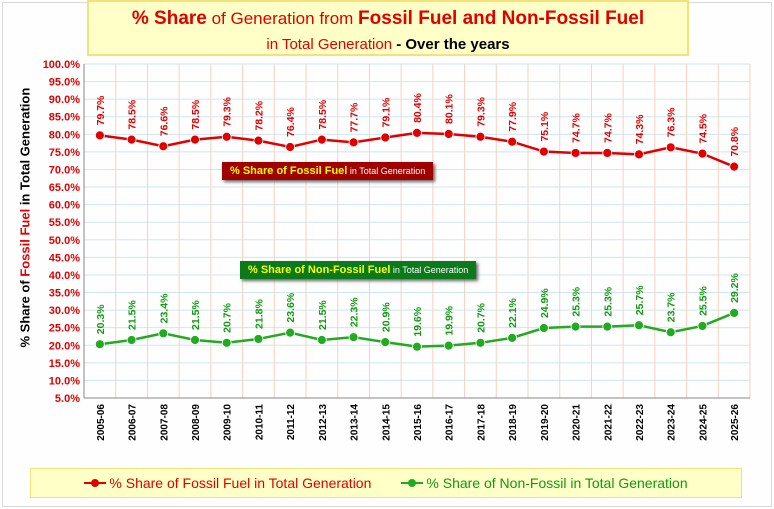 Image resolution: width=774 pixels, height=509 pixels. I want to click on x-tick-label: 2024-25, so click(703, 422).